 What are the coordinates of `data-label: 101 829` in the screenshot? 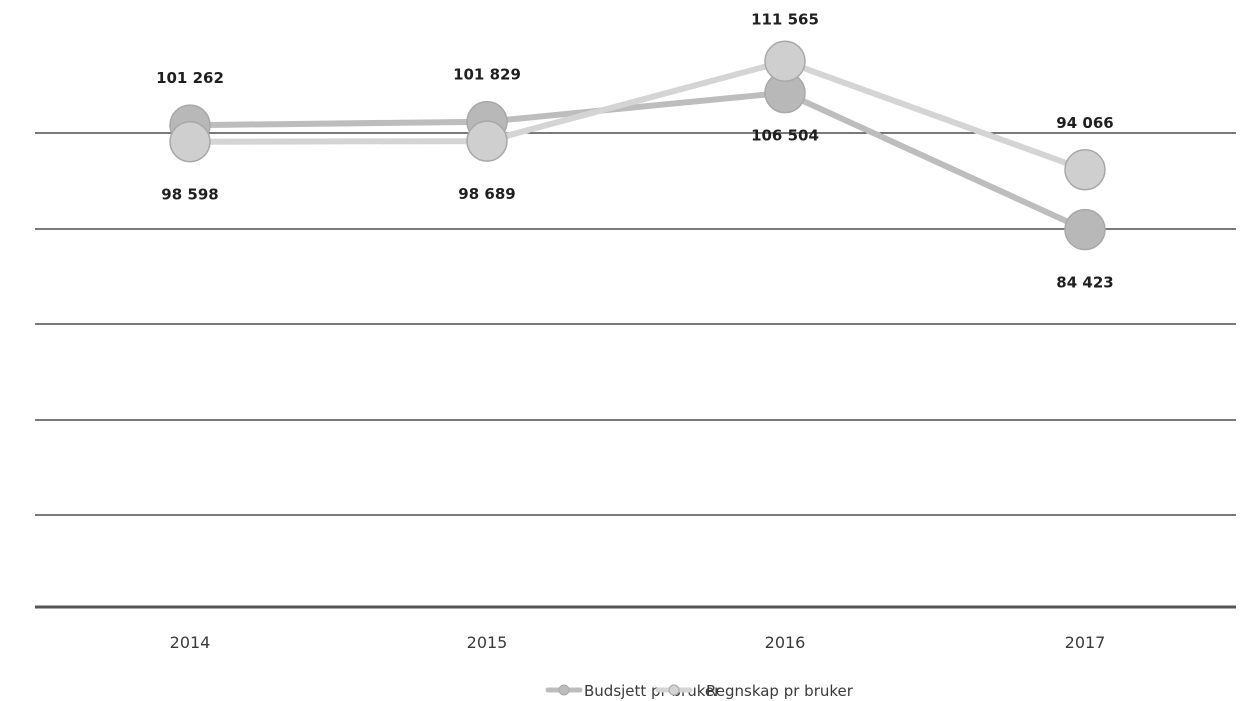 It's located at (487, 75).